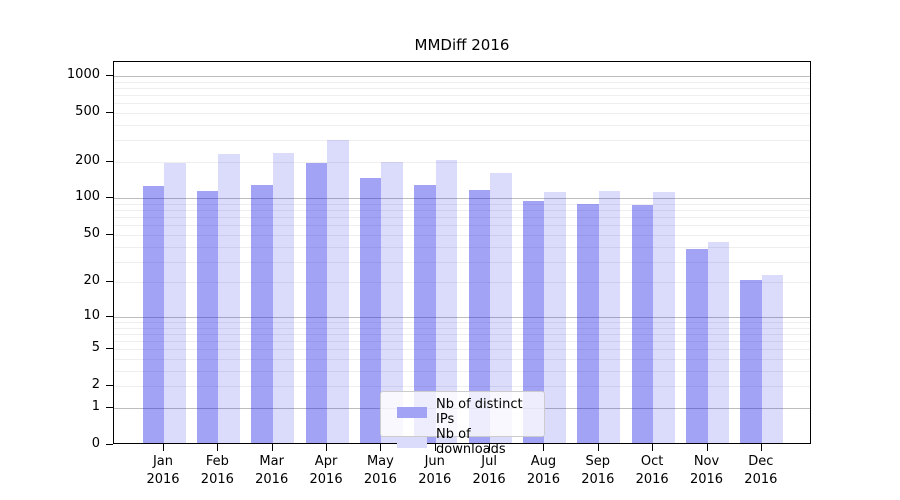  Describe the element at coordinates (588, 323) in the screenshot. I see `bar-sep-distinct-ips` at that location.